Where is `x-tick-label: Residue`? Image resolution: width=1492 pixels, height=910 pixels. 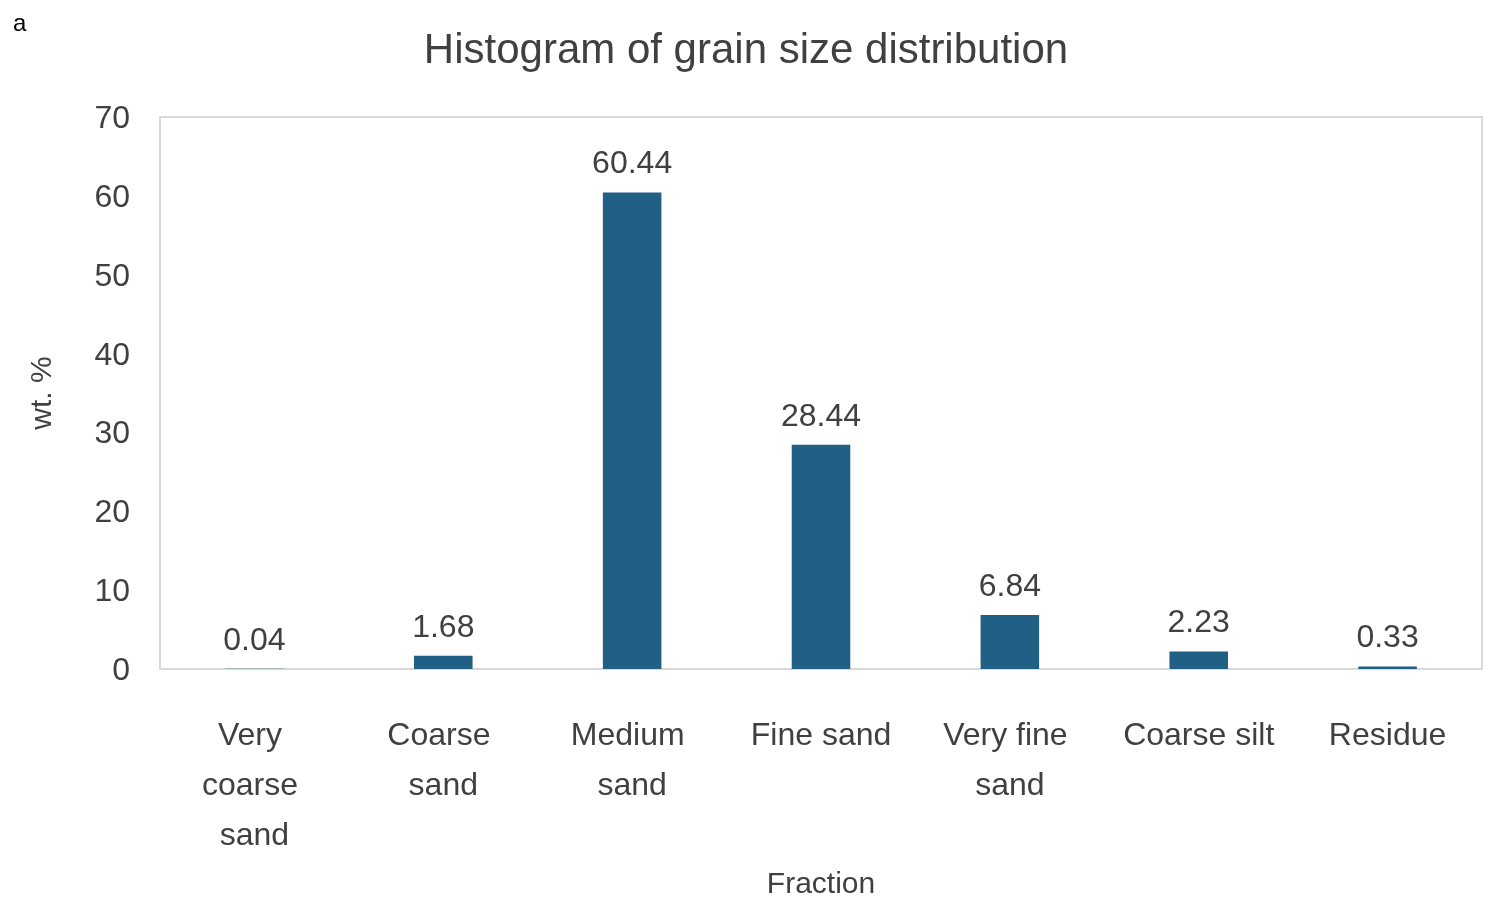
x-tick-label: Residue is located at coordinates (1387, 734).